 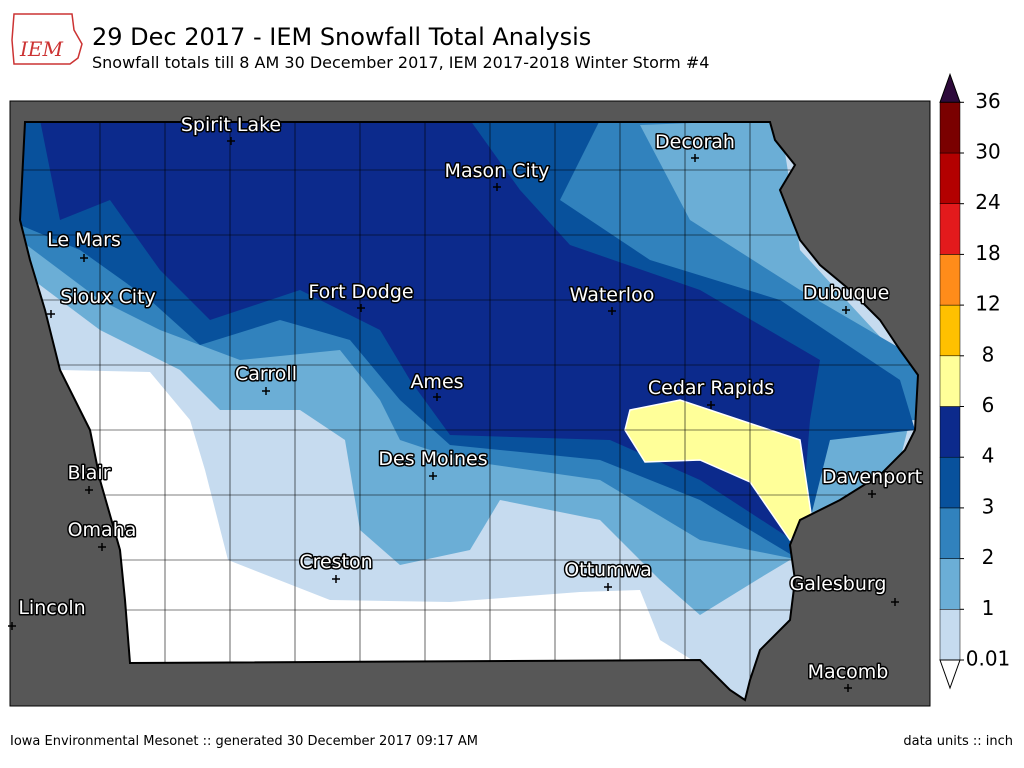 I want to click on city-label: Galesburg, so click(x=838, y=584).